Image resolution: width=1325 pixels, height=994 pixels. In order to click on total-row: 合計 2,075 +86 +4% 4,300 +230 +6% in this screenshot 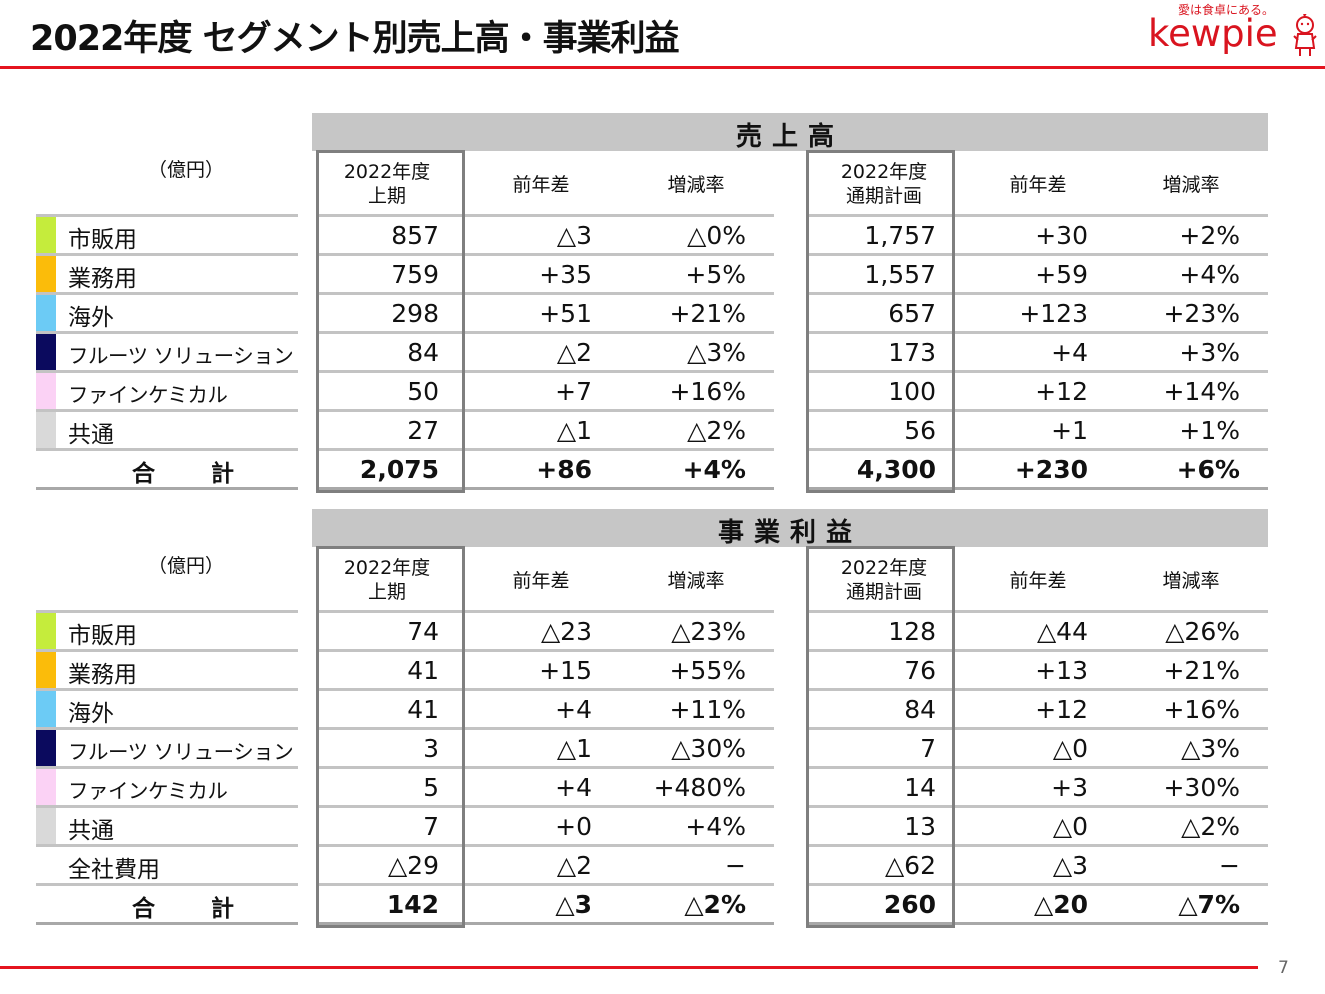, I will do `click(652, 470)`.